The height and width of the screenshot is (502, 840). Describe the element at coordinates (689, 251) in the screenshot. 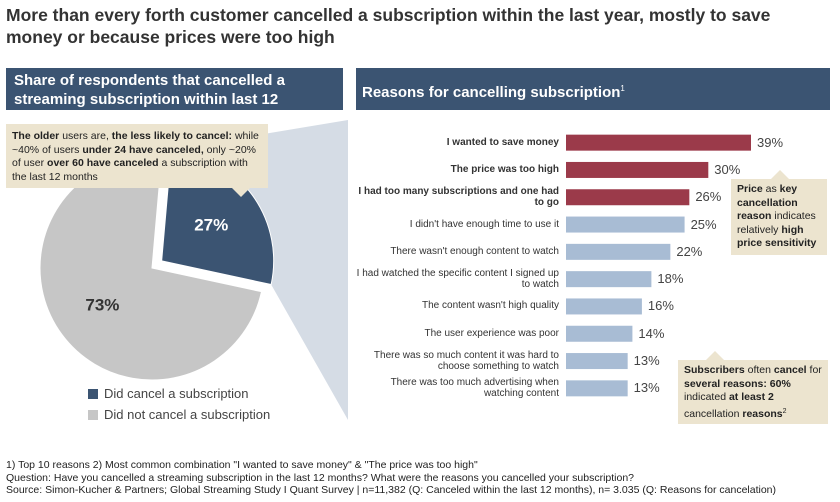

I see `bar-value-5: 22%` at that location.